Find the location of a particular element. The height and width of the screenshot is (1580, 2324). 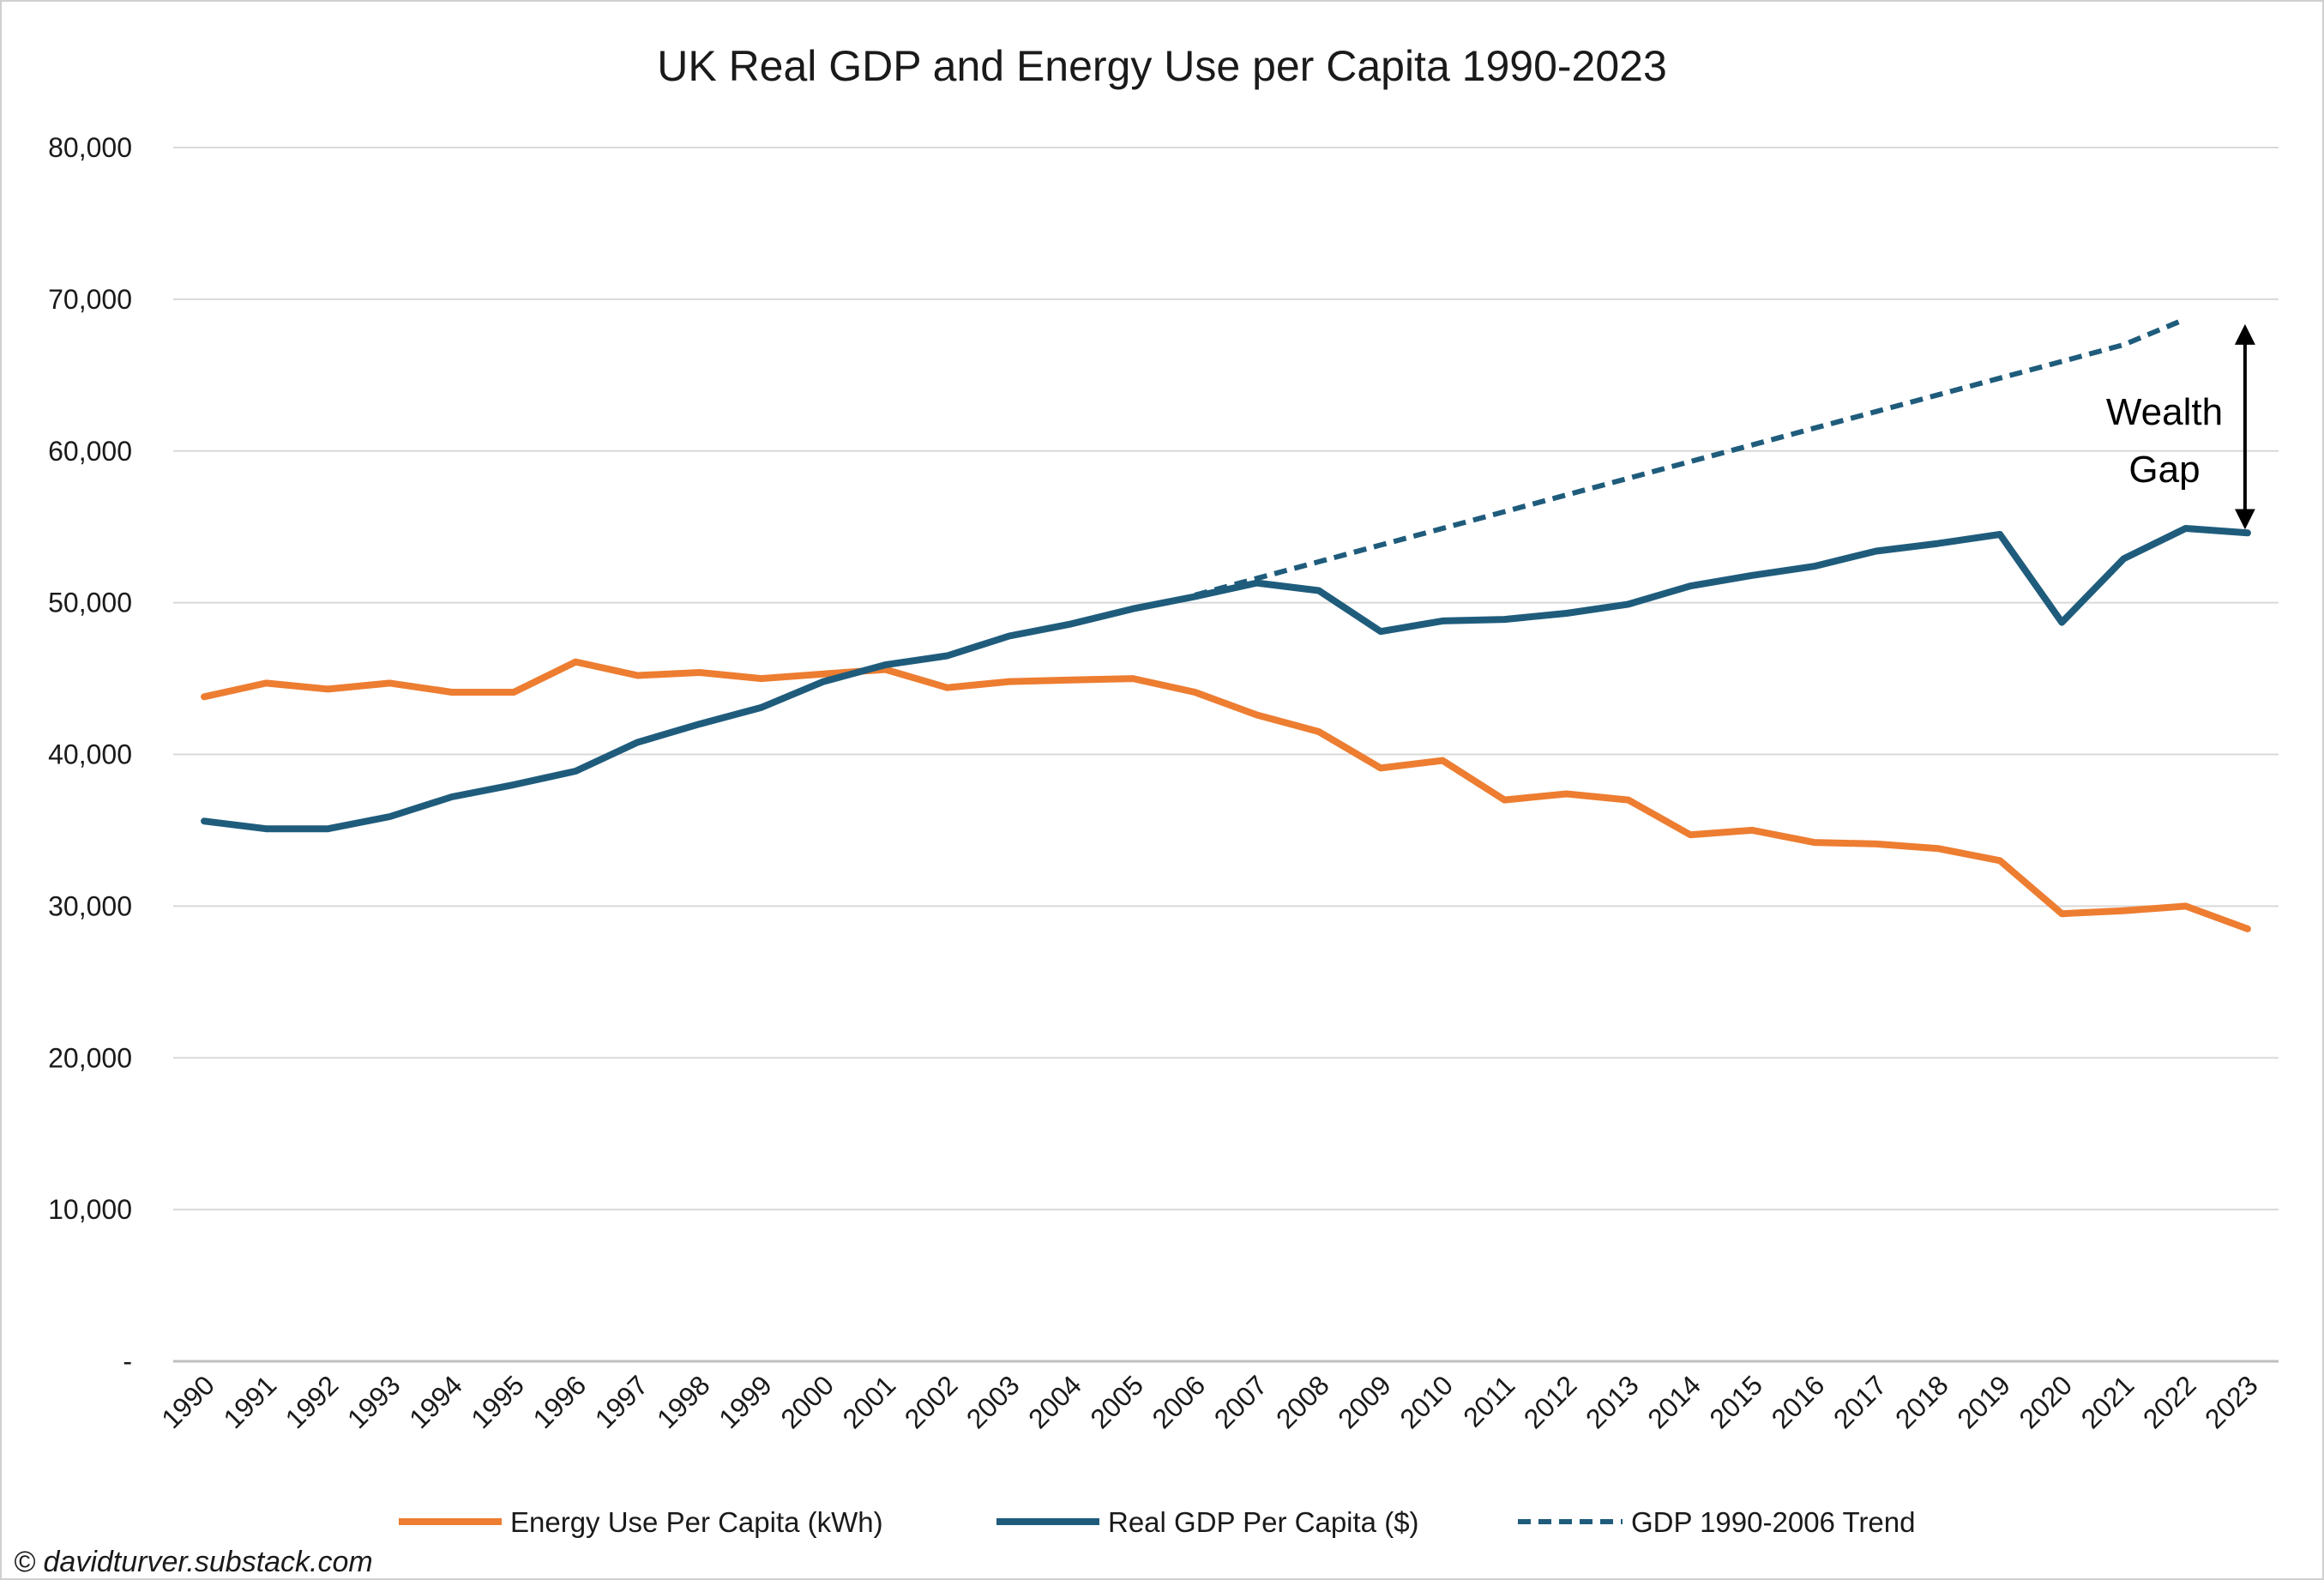

x-tick-label: 1998 is located at coordinates (683, 1402).